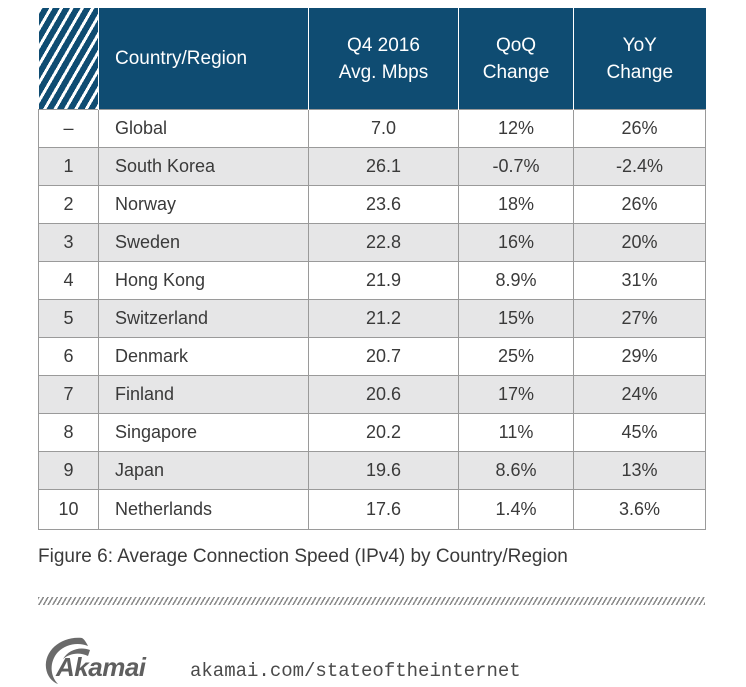 Image resolution: width=746 pixels, height=687 pixels. Describe the element at coordinates (68, 166) in the screenshot. I see `rank-cell: 1` at that location.